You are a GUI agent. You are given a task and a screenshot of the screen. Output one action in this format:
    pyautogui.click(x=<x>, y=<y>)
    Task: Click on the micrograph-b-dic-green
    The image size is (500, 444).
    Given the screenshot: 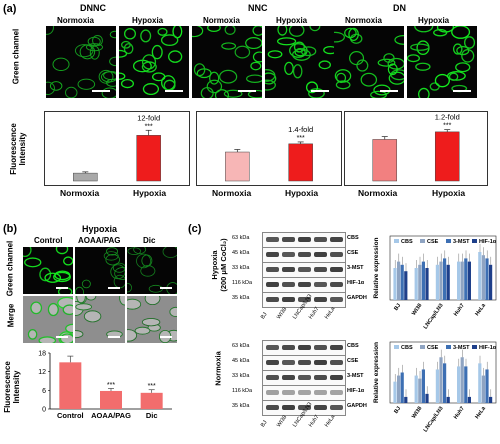 What is the action you would take?
    pyautogui.click(x=152, y=270)
    